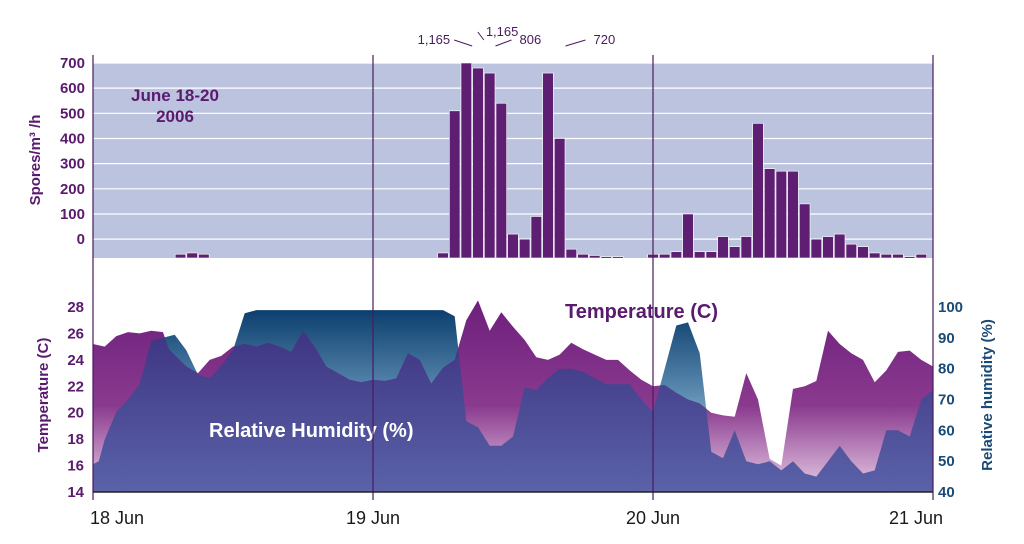 The height and width of the screenshot is (544, 1024). Describe the element at coordinates (72, 151) in the screenshot. I see `spore-y-ticks: 0 100 200 300 400 500 600 700` at that location.